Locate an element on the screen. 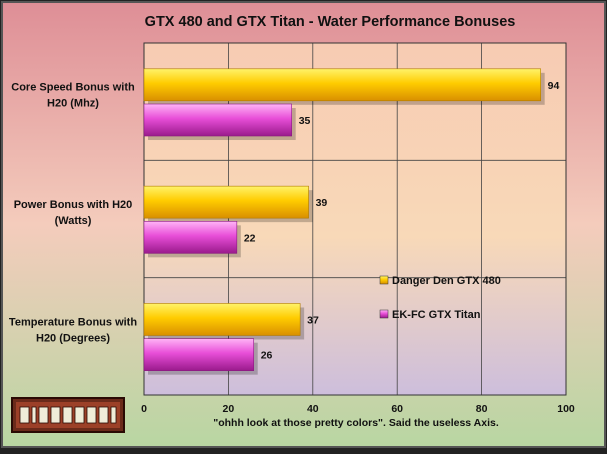  category-label: Temperature Bonus with is located at coordinates (73, 322).